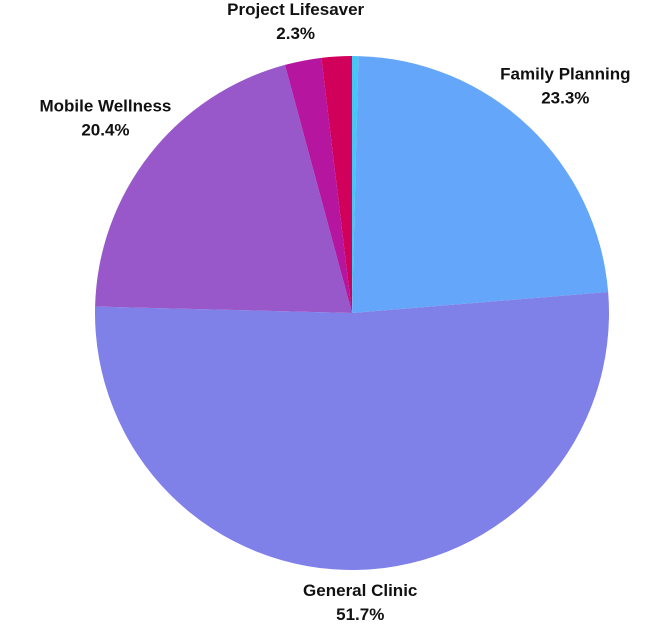 This screenshot has height=626, width=668. Describe the element at coordinates (295, 9) in the screenshot. I see `slice-label: Project Lifesaver` at that location.